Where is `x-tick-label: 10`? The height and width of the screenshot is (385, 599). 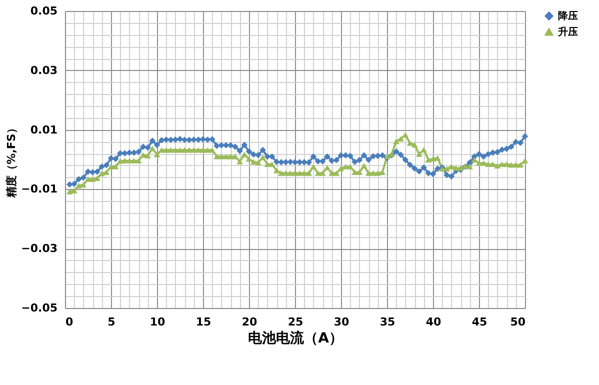
x-tick-label: 10 is located at coordinates (158, 322).